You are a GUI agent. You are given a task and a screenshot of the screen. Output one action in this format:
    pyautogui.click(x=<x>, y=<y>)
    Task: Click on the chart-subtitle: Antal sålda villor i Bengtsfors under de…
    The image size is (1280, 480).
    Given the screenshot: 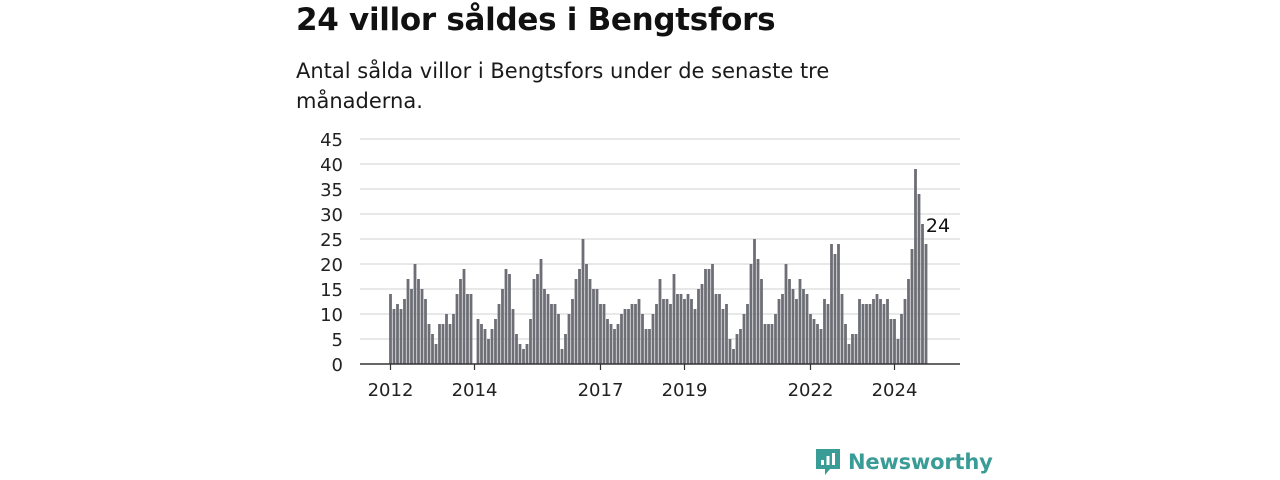 What is the action you would take?
    pyautogui.click(x=563, y=86)
    